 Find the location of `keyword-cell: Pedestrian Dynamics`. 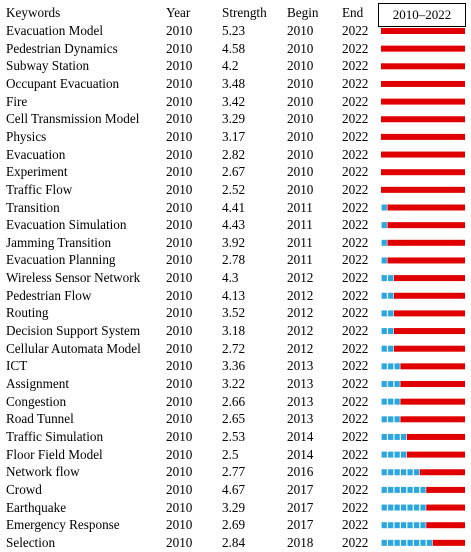

keyword-cell: Pedestrian Dynamics is located at coordinates (62, 48).